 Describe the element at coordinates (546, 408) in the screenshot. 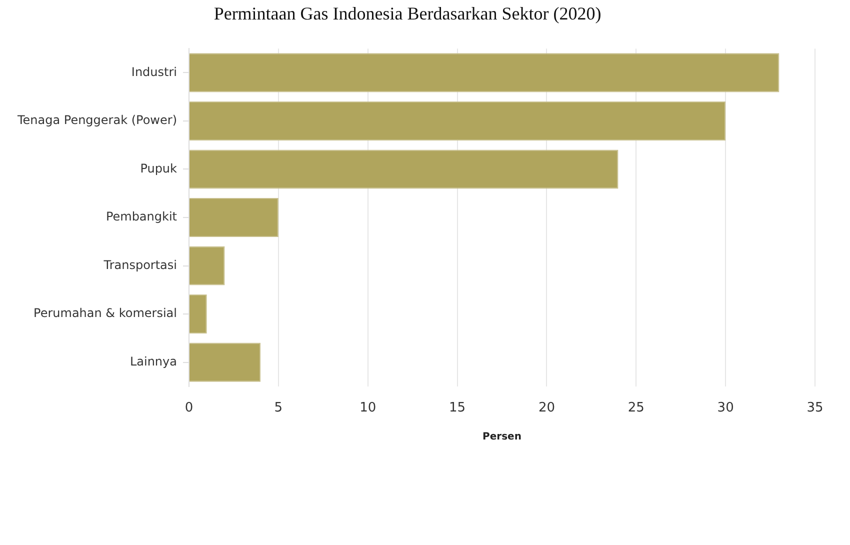

I see `x-tick-label: 20` at that location.